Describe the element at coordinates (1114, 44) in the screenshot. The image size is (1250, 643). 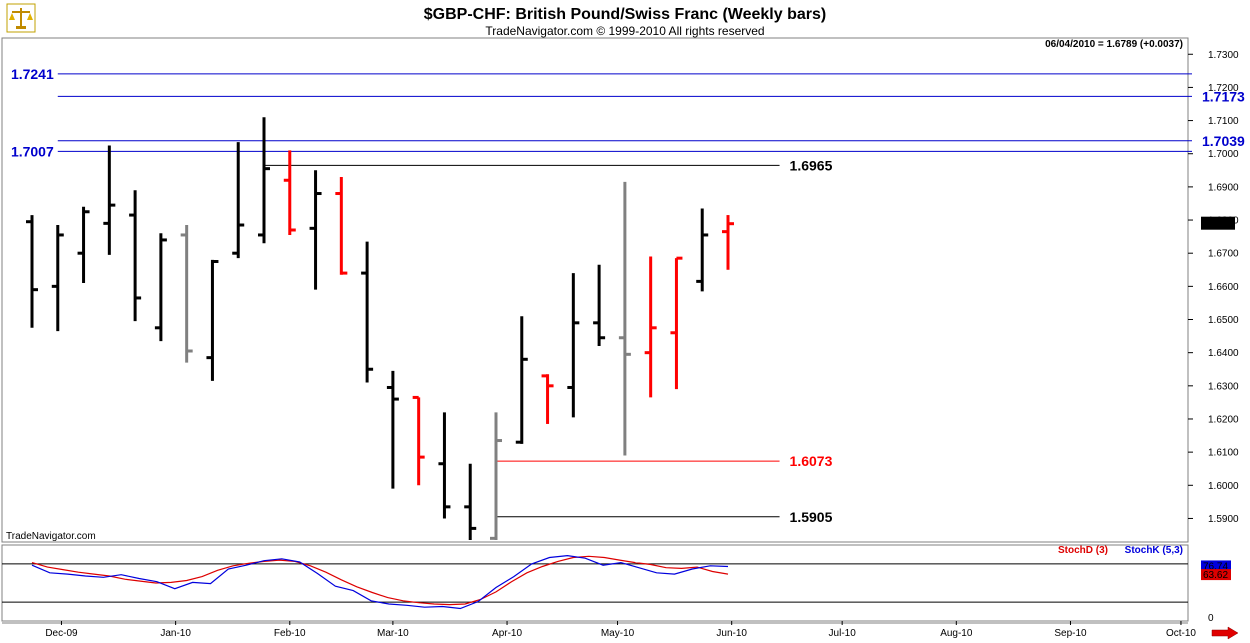
I see `last-price-info: 06/04/2010 = 1.6789 (+0.0037)` at that location.